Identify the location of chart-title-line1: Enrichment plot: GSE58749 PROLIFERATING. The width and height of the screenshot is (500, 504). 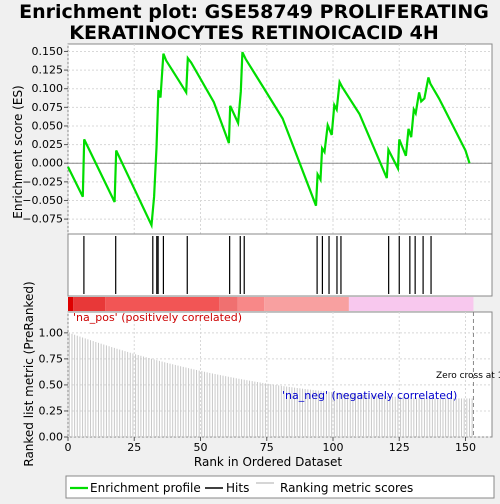
(254, 12).